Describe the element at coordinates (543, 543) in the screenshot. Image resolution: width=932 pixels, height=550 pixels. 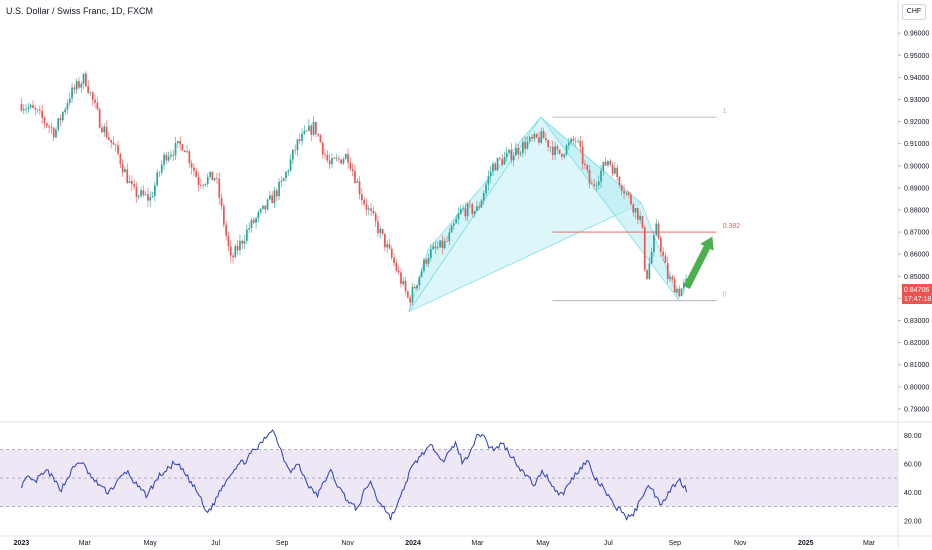
I see `time-tick-label: May` at that location.